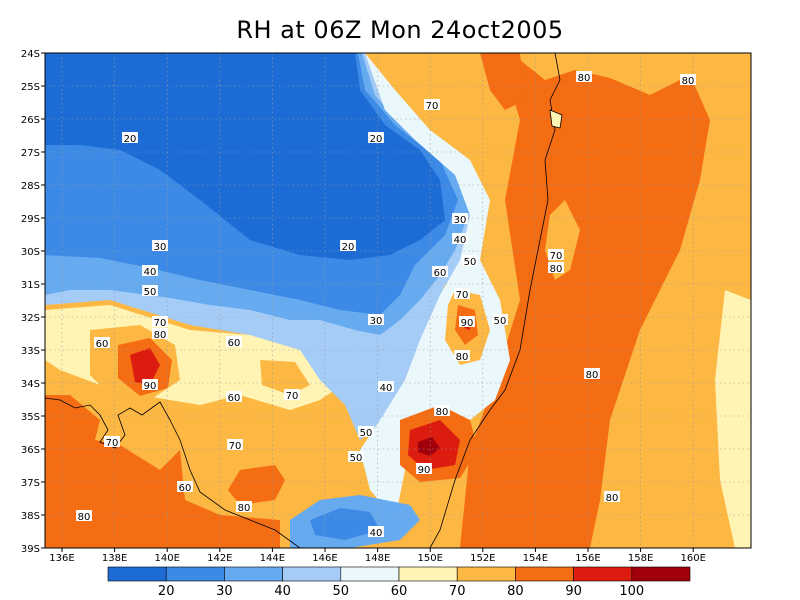  Describe the element at coordinates (30, 318) in the screenshot. I see `lat-tick-label: 32S` at that location.